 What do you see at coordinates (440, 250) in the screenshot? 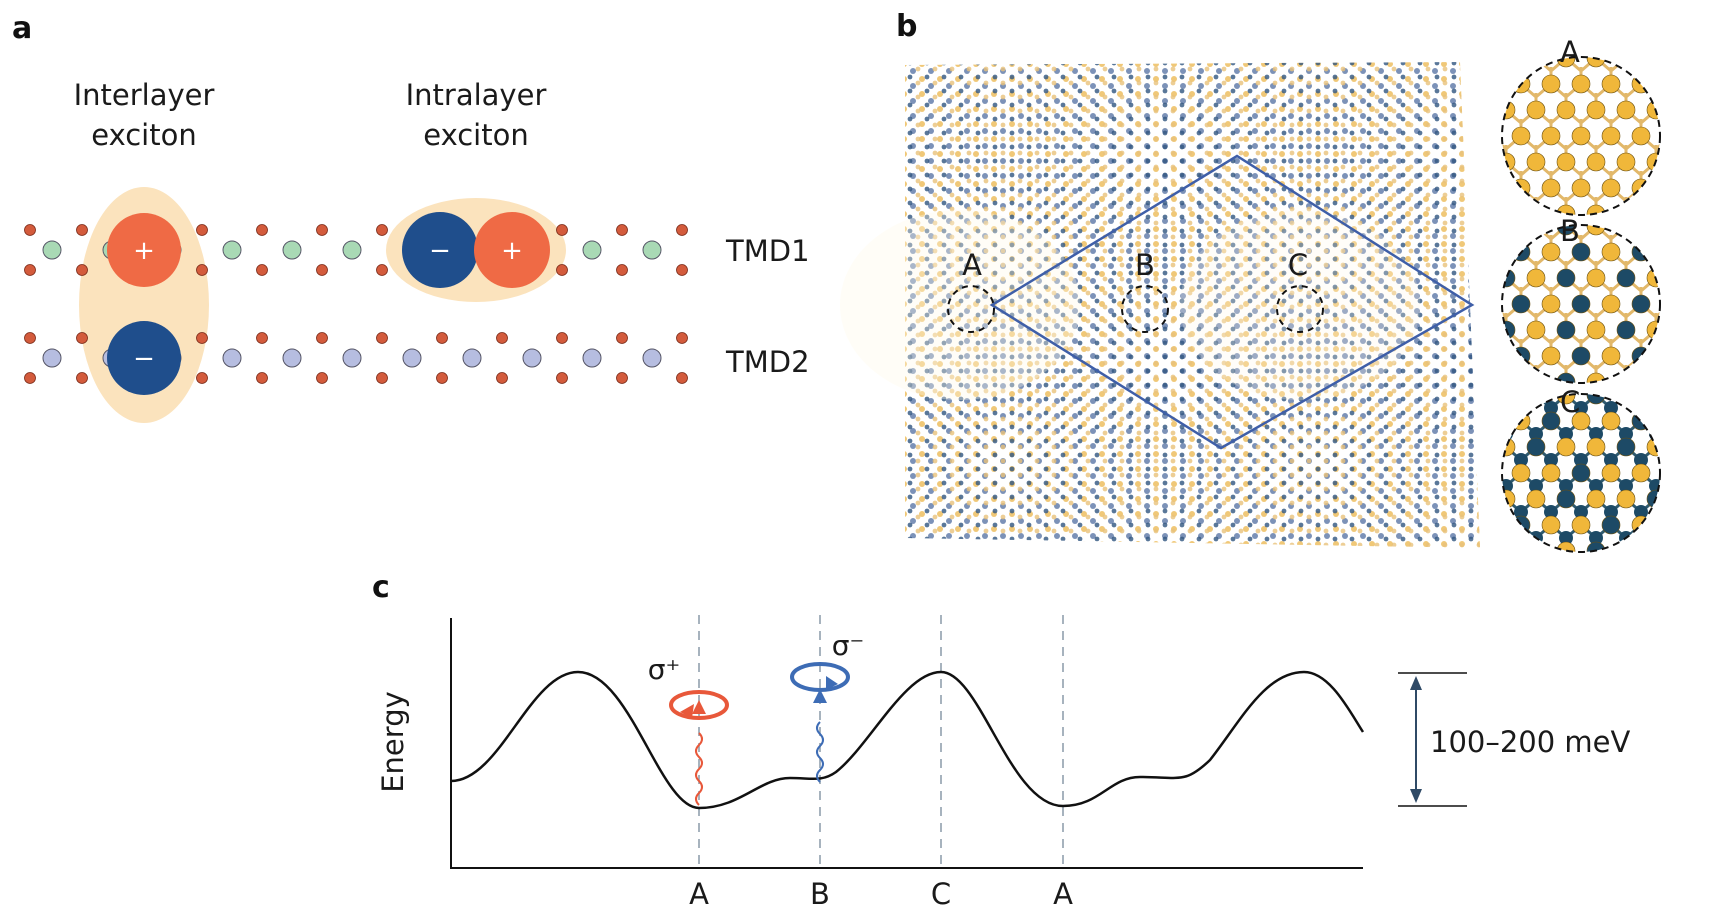
I see `intralayer-electron` at bounding box center [440, 250].